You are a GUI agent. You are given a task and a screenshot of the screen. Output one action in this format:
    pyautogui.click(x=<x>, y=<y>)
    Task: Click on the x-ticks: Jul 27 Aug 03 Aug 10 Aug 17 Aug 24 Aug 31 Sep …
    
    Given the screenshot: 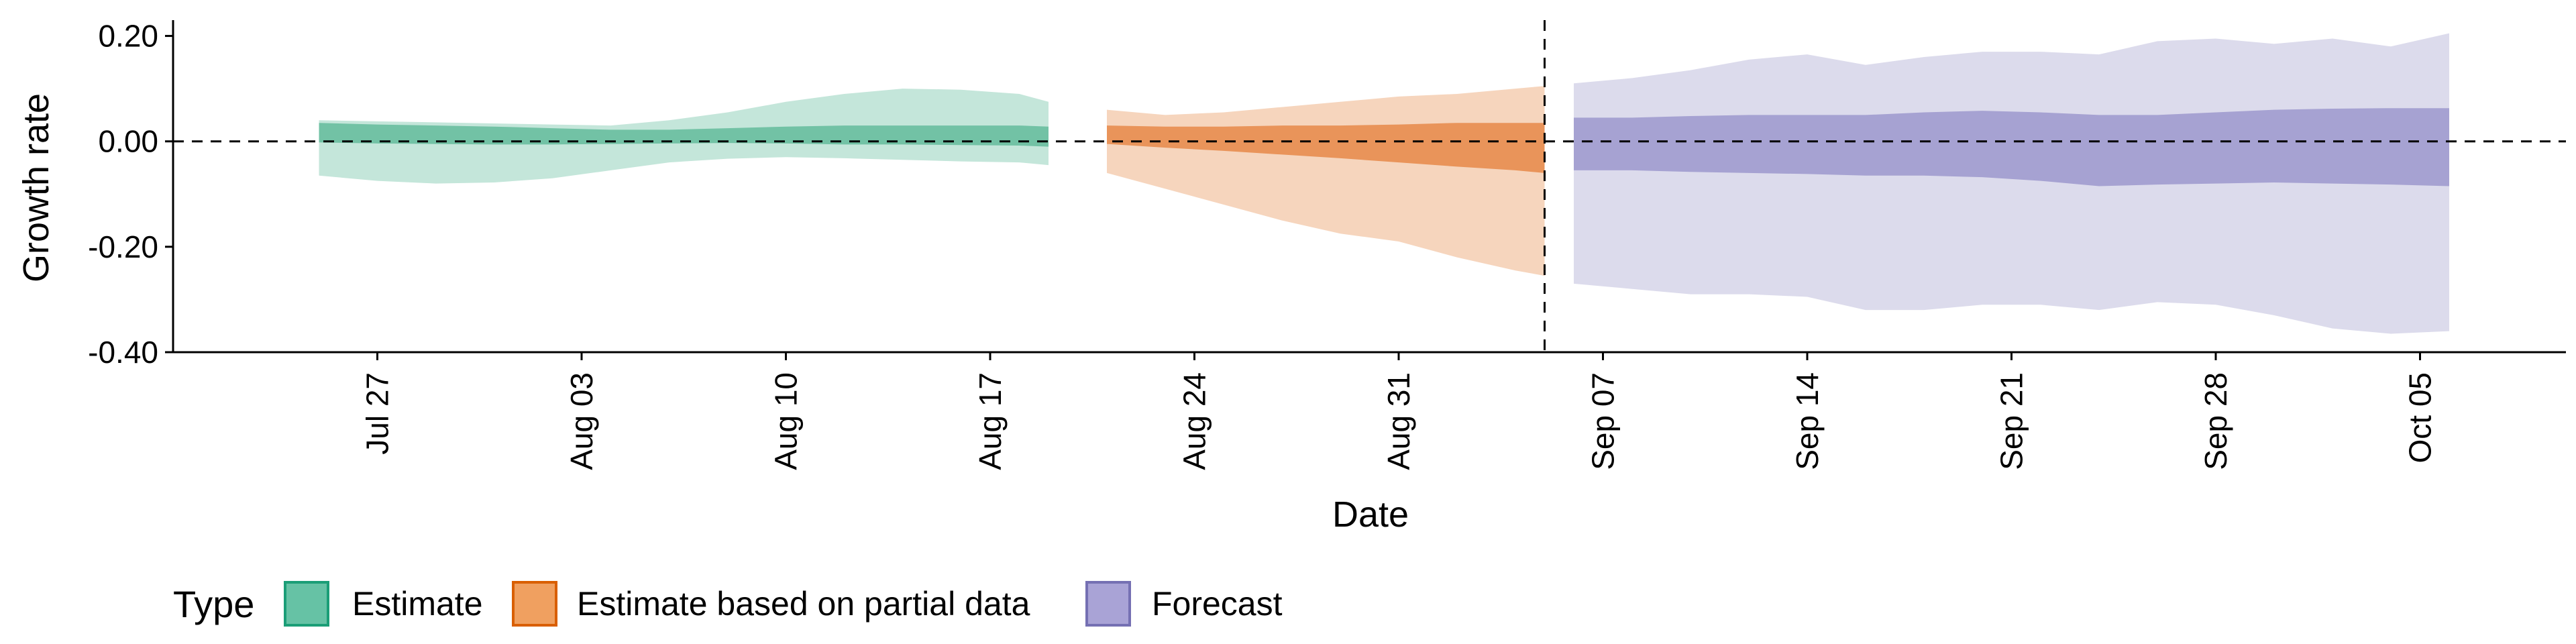 What is the action you would take?
    pyautogui.click(x=1399, y=411)
    